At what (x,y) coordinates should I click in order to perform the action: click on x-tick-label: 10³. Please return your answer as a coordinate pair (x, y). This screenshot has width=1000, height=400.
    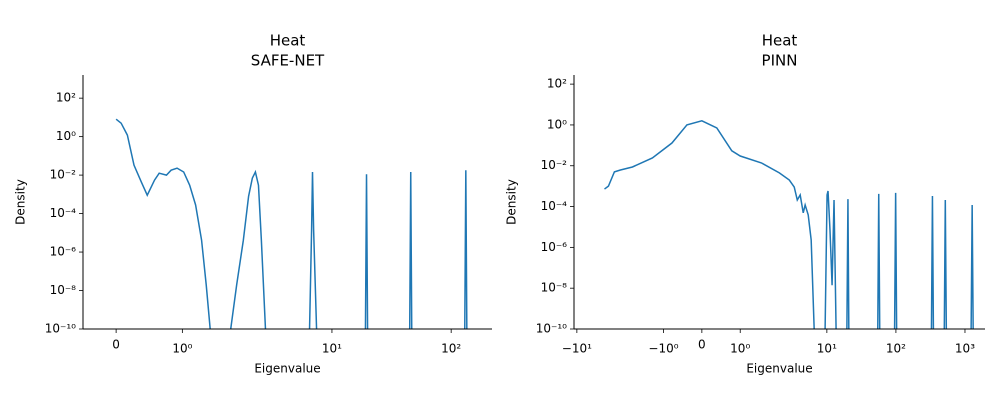
    Looking at the image, I should click on (965, 349).